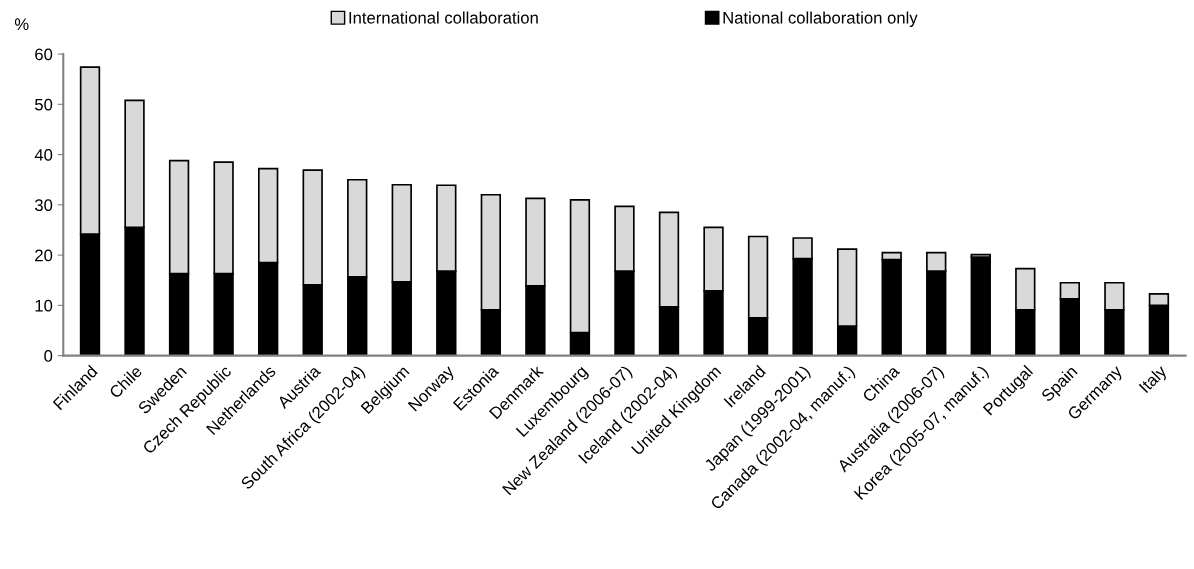 This screenshot has height=569, width=1194. I want to click on legend-label: National collaboration only, so click(820, 19).